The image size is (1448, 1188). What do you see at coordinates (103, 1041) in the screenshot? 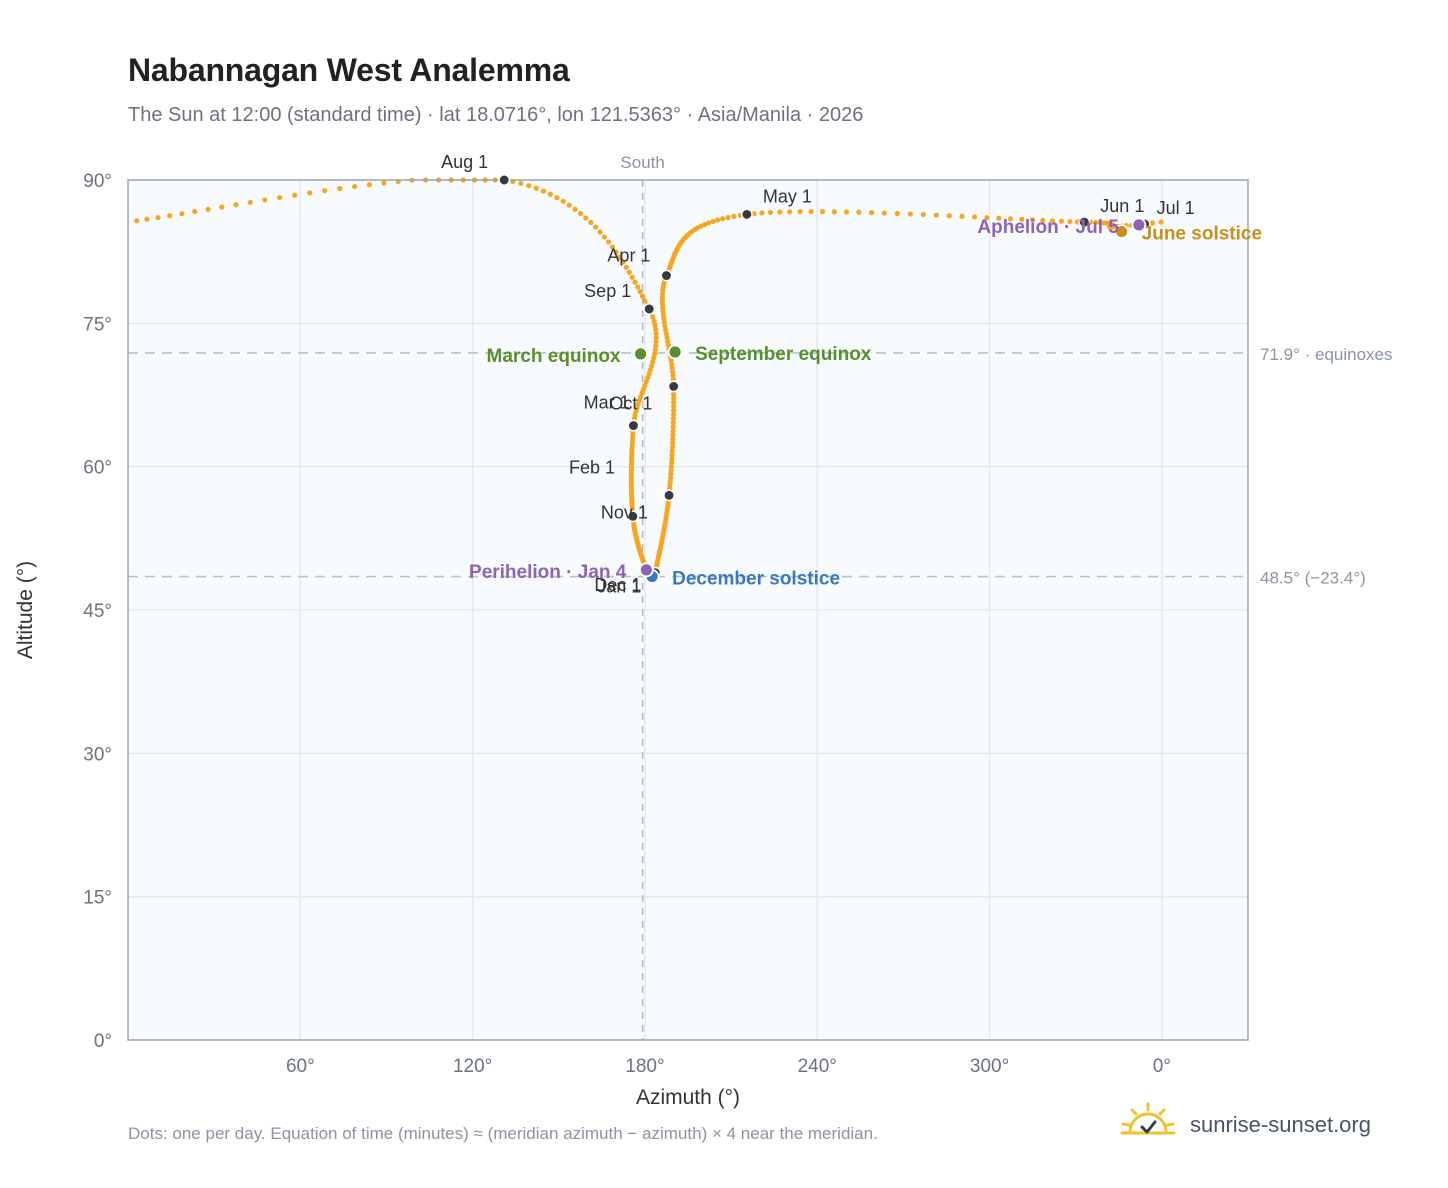
I see `y-tick-label: 0°` at bounding box center [103, 1041].